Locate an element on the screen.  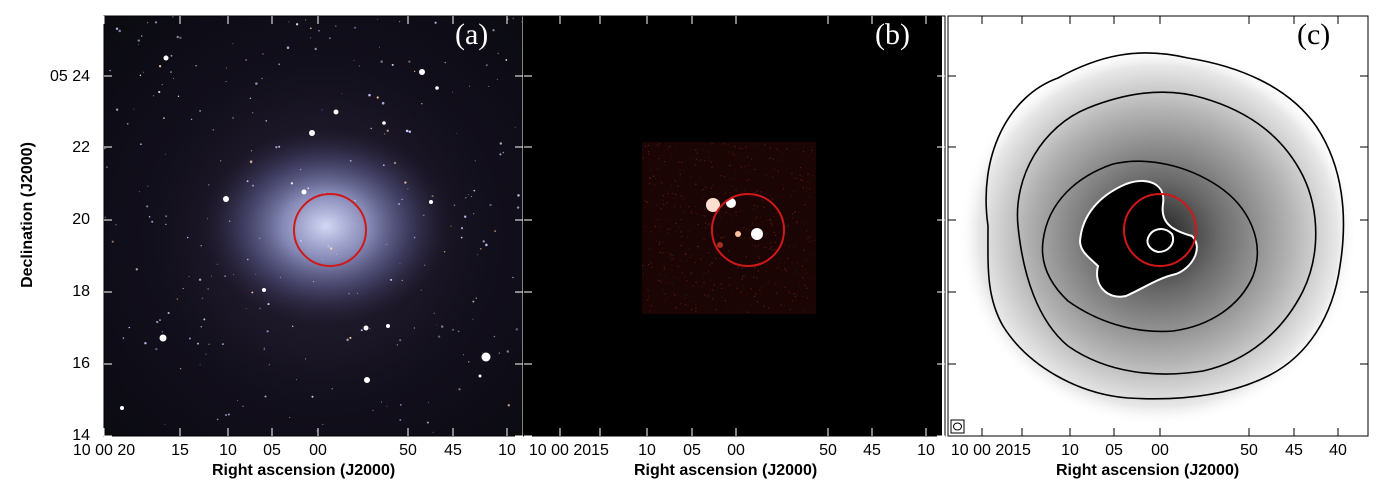
contour-hole-white is located at coordinates (1160, 241).